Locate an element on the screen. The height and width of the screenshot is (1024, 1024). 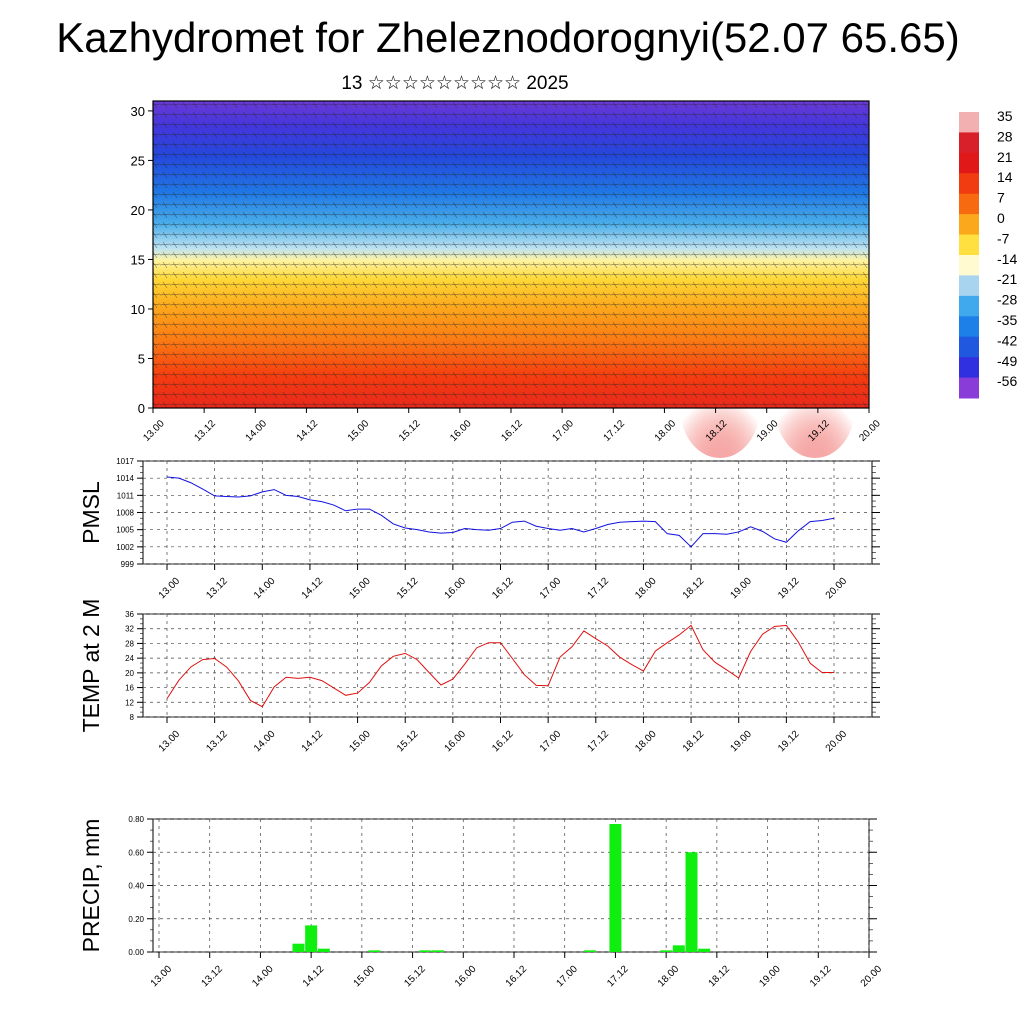
colorbar-label: -21 is located at coordinates (1007, 279).